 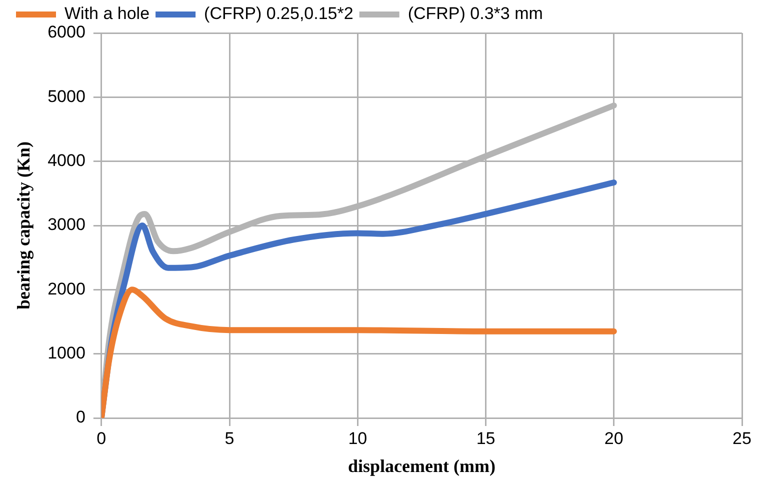 I want to click on y-tick-label: 3000, so click(x=67, y=224).